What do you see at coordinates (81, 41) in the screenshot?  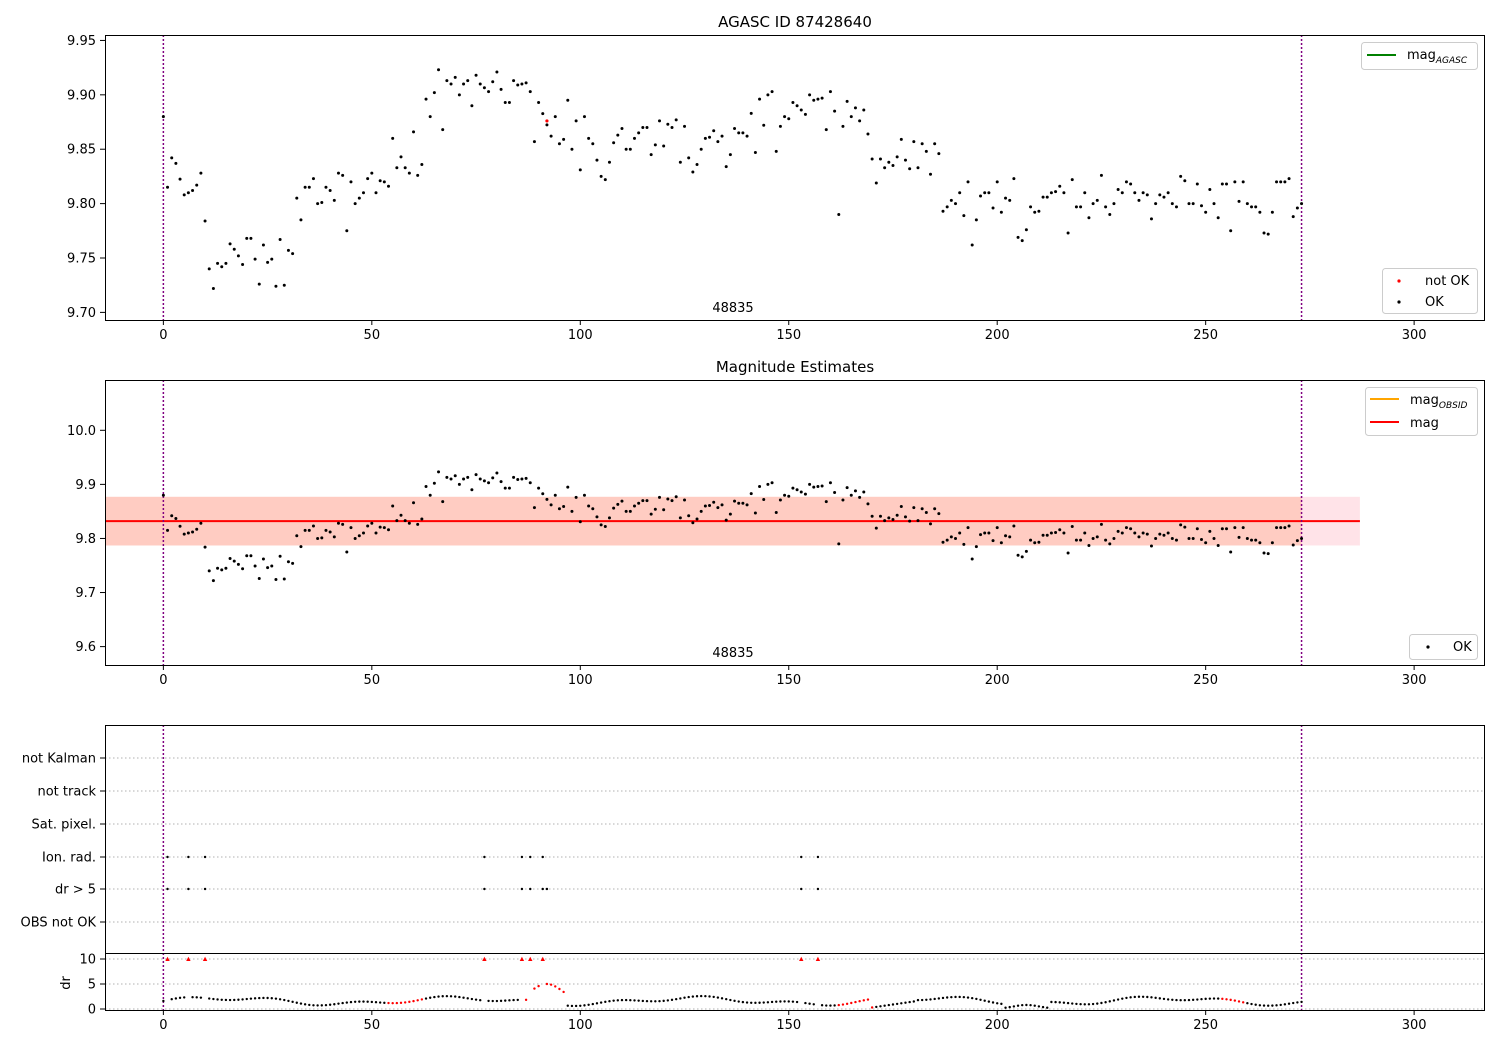 I see `y-tick-label: 9.95` at bounding box center [81, 41].